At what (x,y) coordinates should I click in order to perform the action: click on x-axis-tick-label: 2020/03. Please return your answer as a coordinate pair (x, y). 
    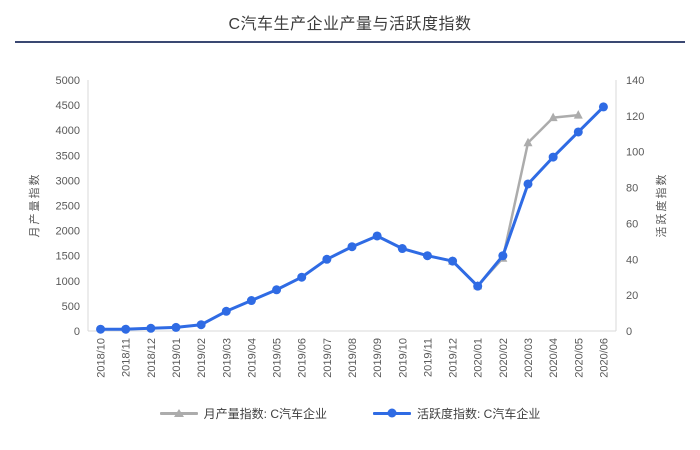
    Looking at the image, I should click on (529, 358).